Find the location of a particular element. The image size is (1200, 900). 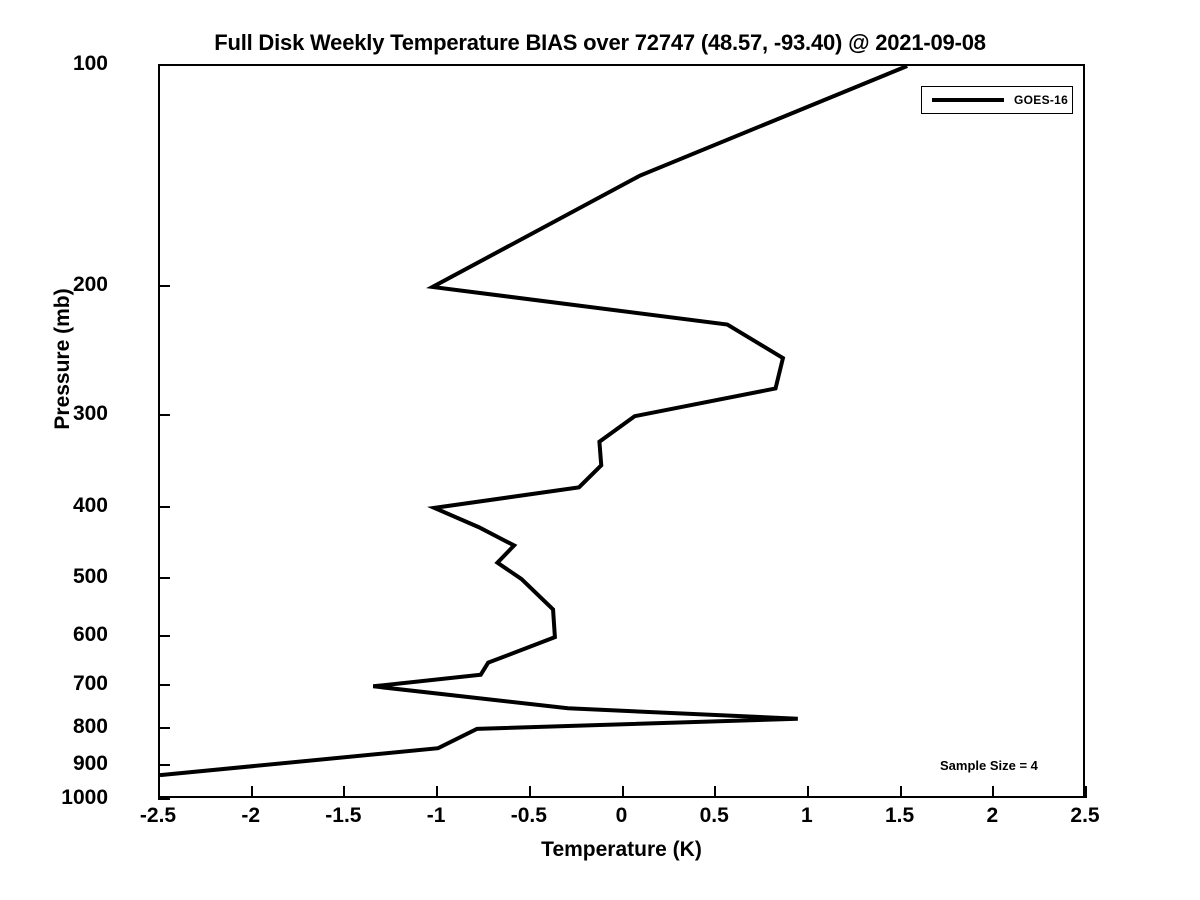

y-tick-label: 500 is located at coordinates (90, 577).